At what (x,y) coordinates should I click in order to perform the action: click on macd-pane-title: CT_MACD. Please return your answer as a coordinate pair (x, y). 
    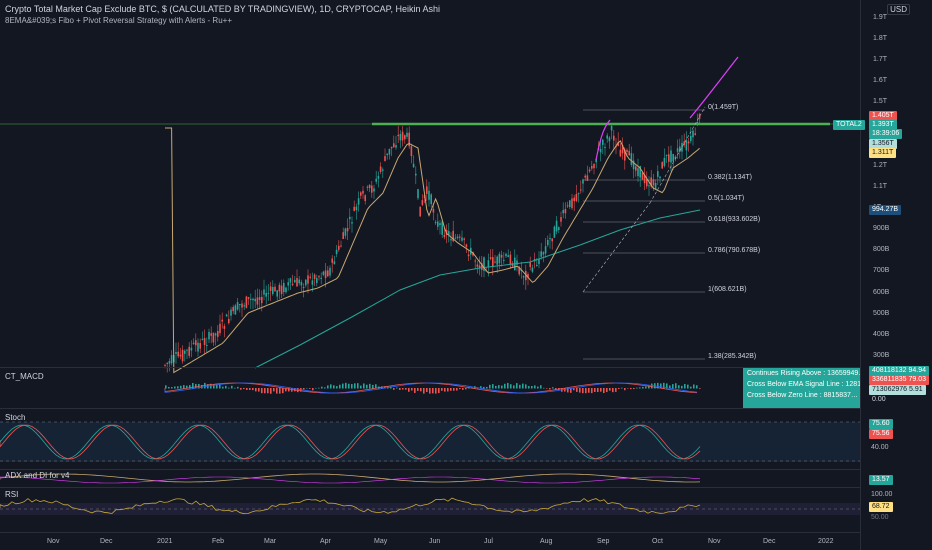
    Looking at the image, I should click on (24, 376).